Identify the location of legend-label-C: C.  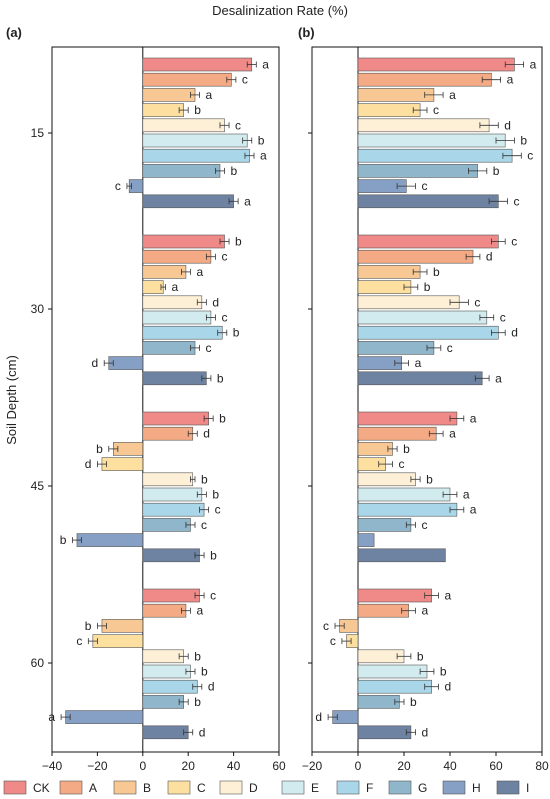
(201, 788).